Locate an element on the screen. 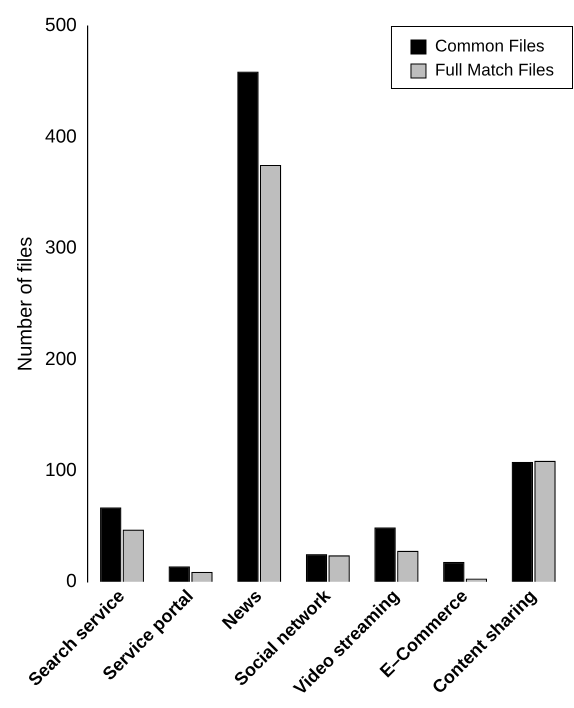 This screenshot has width=574, height=708. y-tick-label: 100 is located at coordinates (61, 470).